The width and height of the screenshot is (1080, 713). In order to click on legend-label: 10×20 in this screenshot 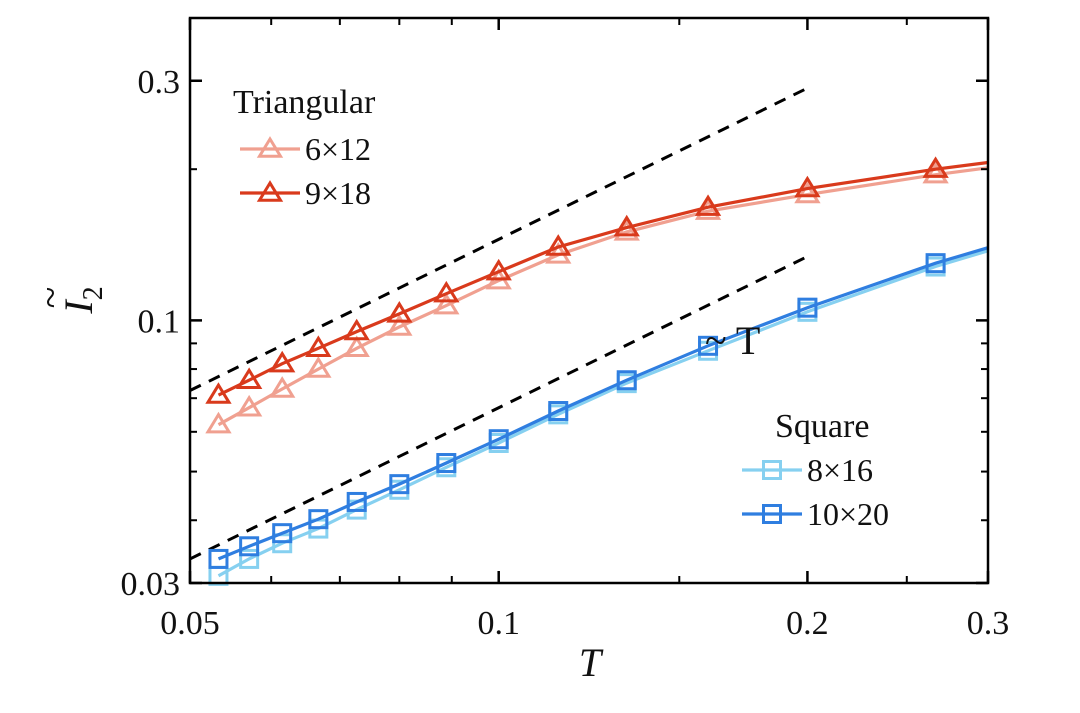, I will do `click(848, 514)`.